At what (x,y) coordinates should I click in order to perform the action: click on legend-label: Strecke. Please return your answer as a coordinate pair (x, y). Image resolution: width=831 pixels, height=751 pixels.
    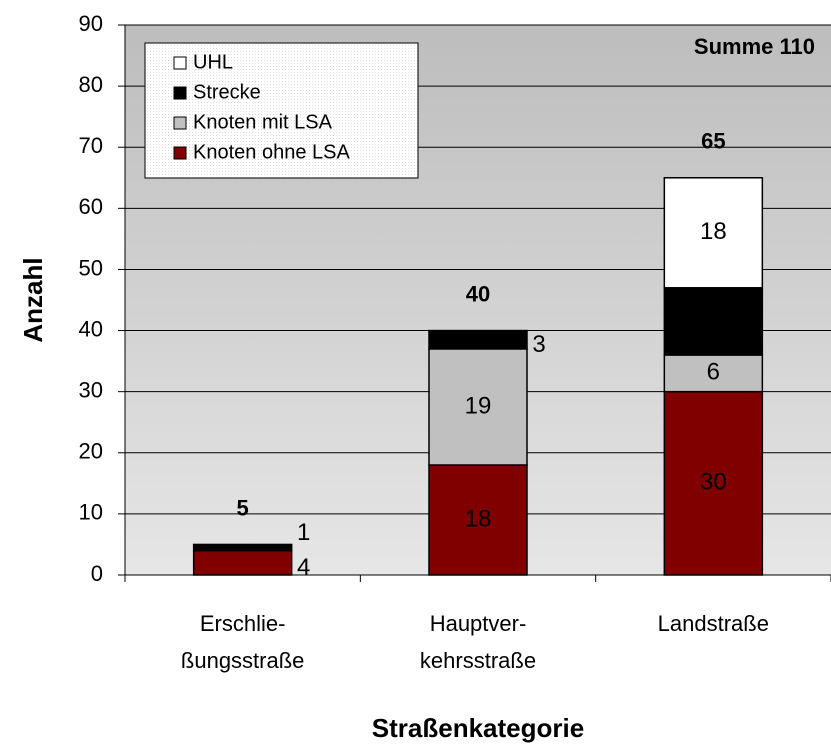
    Looking at the image, I should click on (227, 92).